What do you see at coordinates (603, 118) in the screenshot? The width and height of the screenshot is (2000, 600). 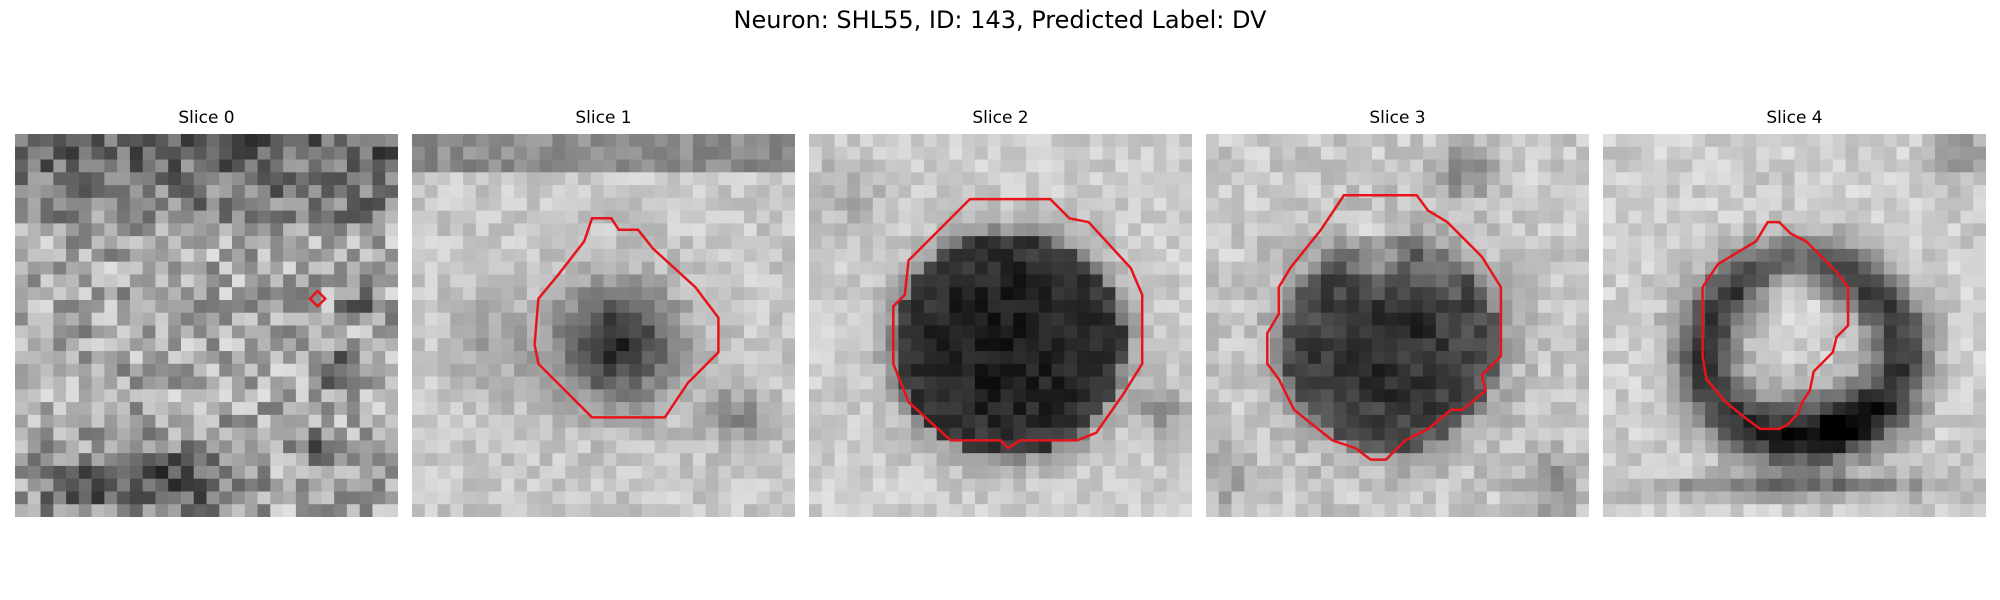 I see `slice-title-1: Slice 1` at bounding box center [603, 118].